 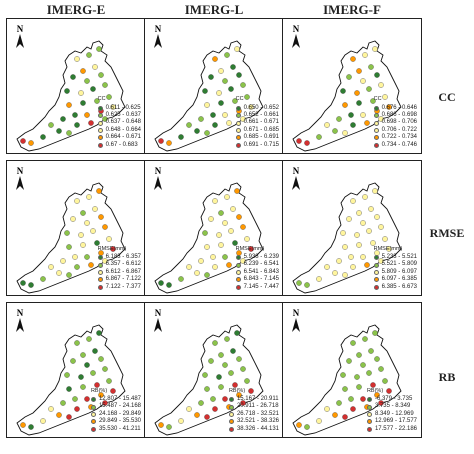 What do you see at coordinates (395, 279) in the screenshot?
I see `legend-item: 6.097 - 6.385` at bounding box center [395, 279].